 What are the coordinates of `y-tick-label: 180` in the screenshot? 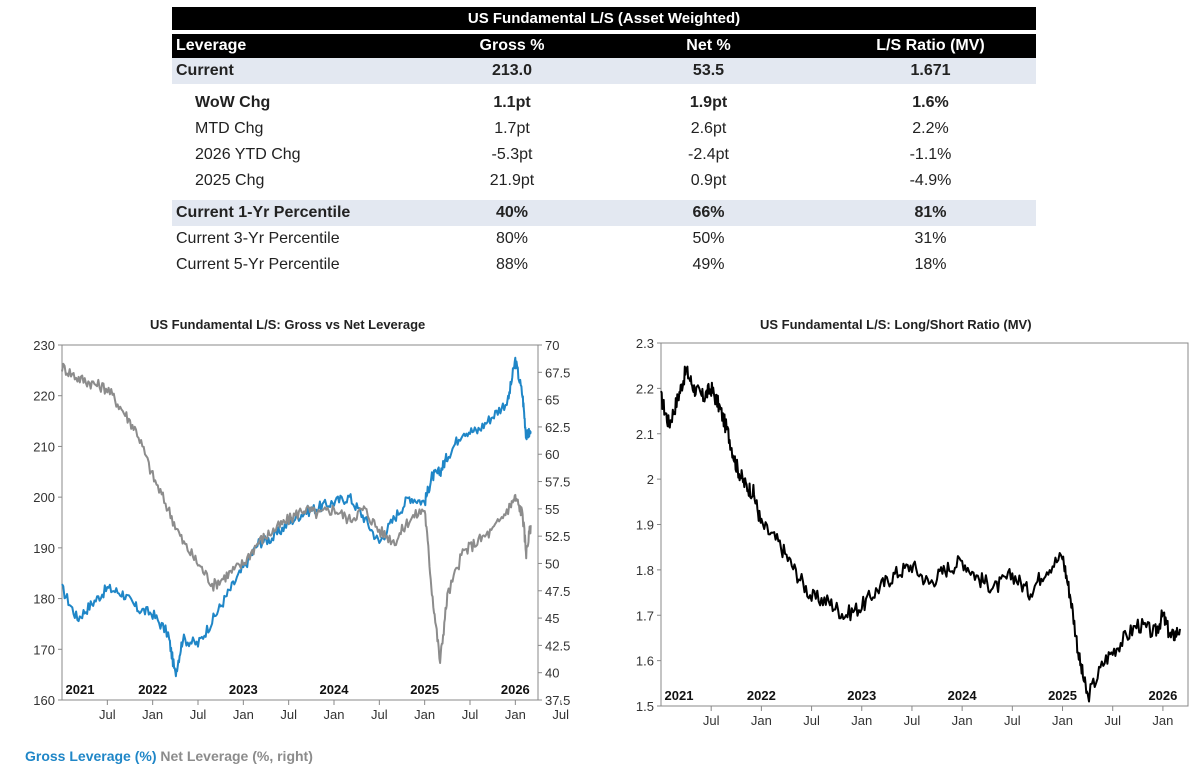 It's located at (44, 599).